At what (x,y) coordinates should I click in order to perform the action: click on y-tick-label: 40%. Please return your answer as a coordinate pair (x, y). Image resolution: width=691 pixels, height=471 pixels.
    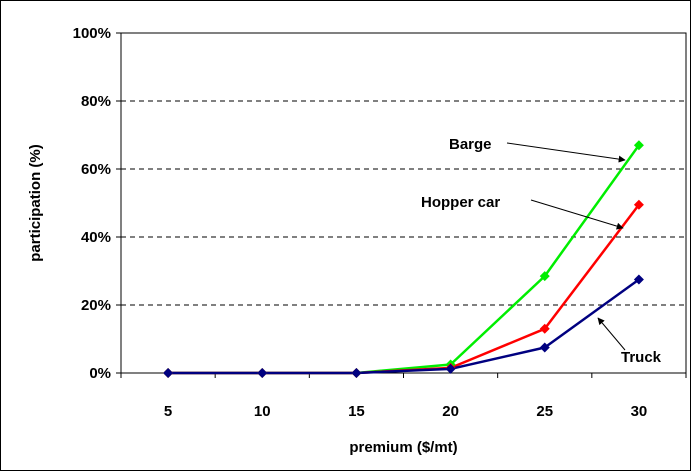
    Looking at the image, I should click on (96, 237).